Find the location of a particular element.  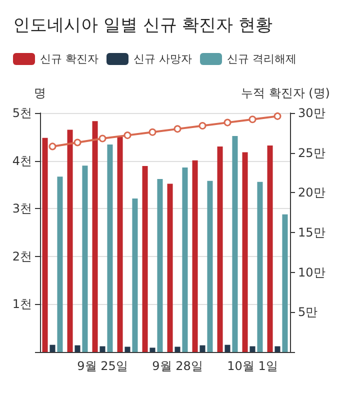

y-tick-label: 3천 is located at coordinates (22, 209).